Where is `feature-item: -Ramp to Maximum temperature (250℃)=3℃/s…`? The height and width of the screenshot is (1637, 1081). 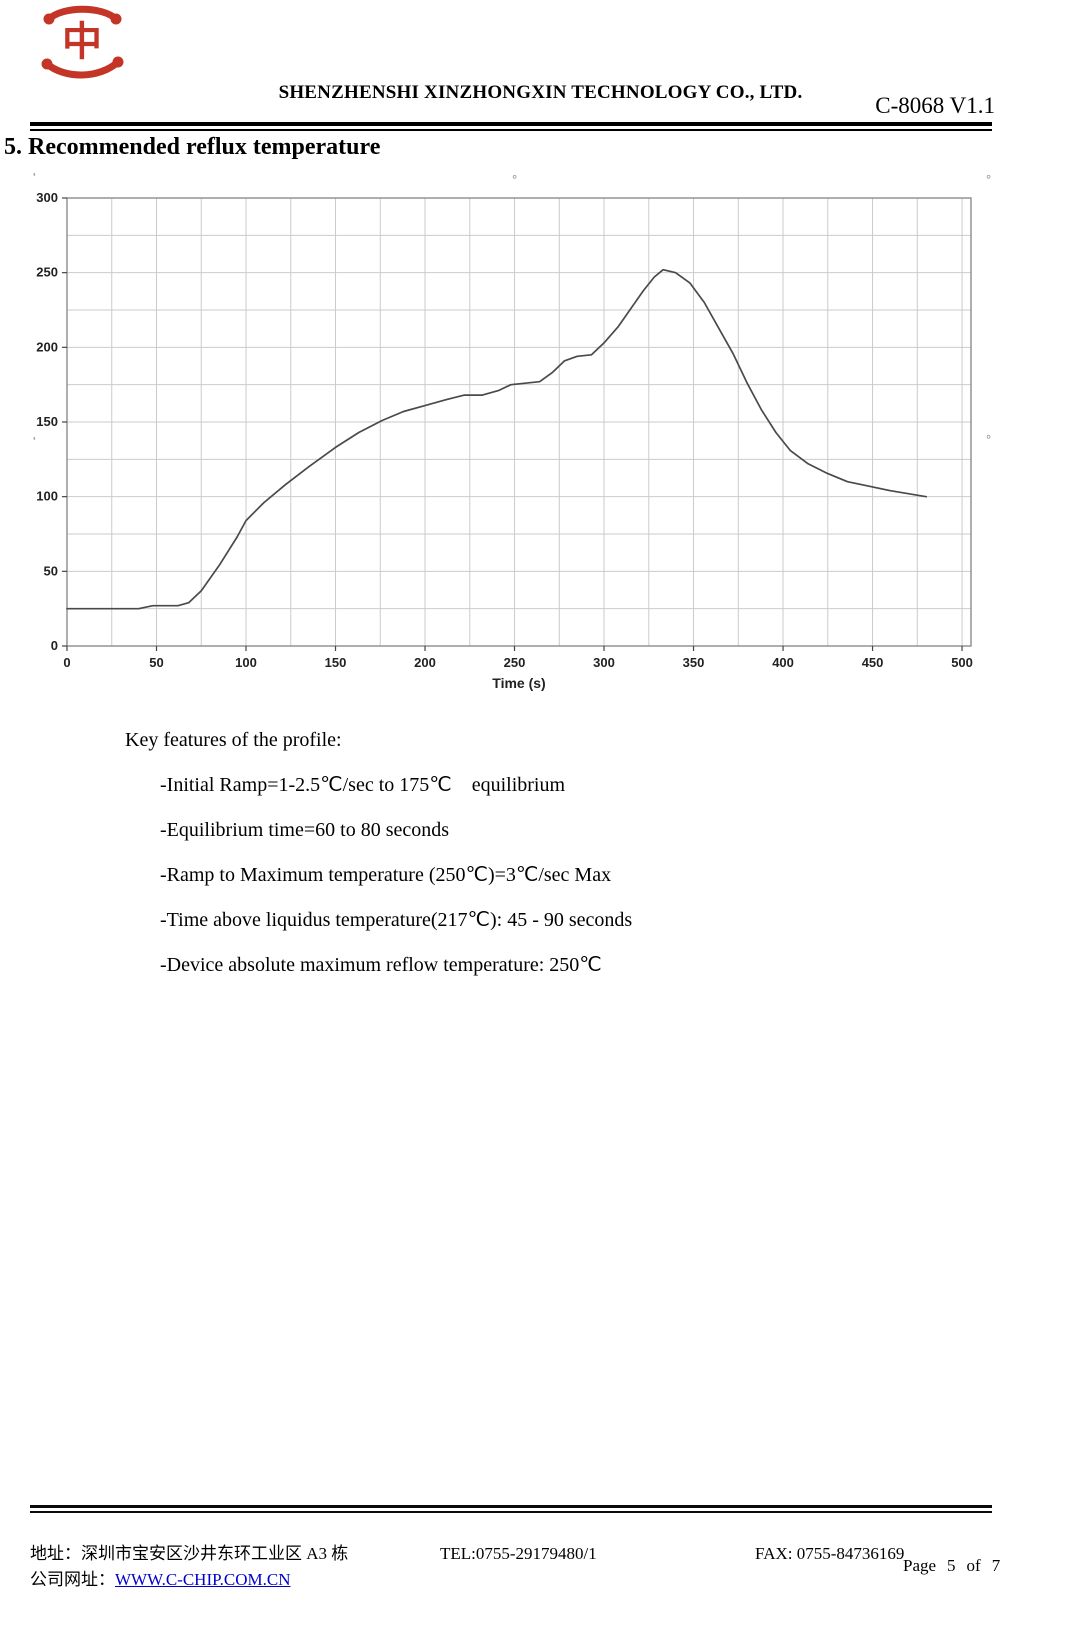
feature-item: -Ramp to Maximum temperature (250℃)=3℃/s… is located at coordinates (386, 875).